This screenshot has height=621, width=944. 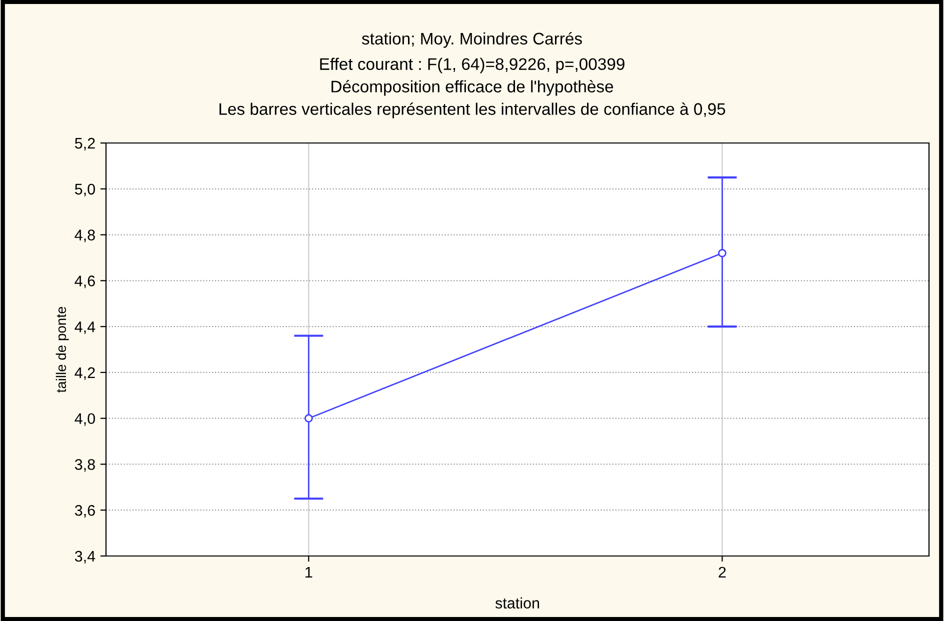 I want to click on y-tick-label: 4,4, so click(x=85, y=328).